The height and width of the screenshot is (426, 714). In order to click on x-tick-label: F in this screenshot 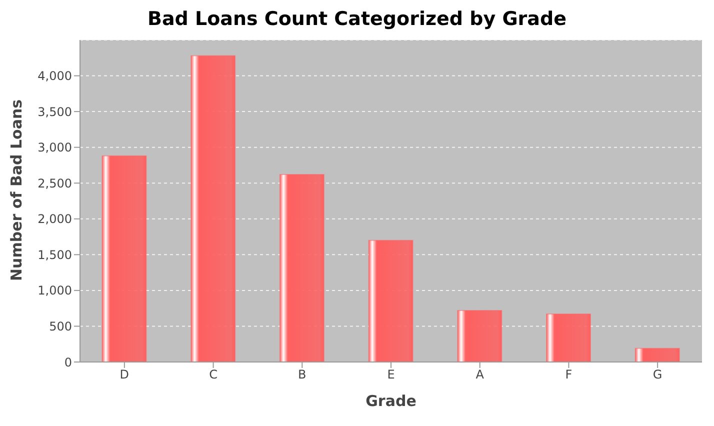, I will do `click(568, 375)`.